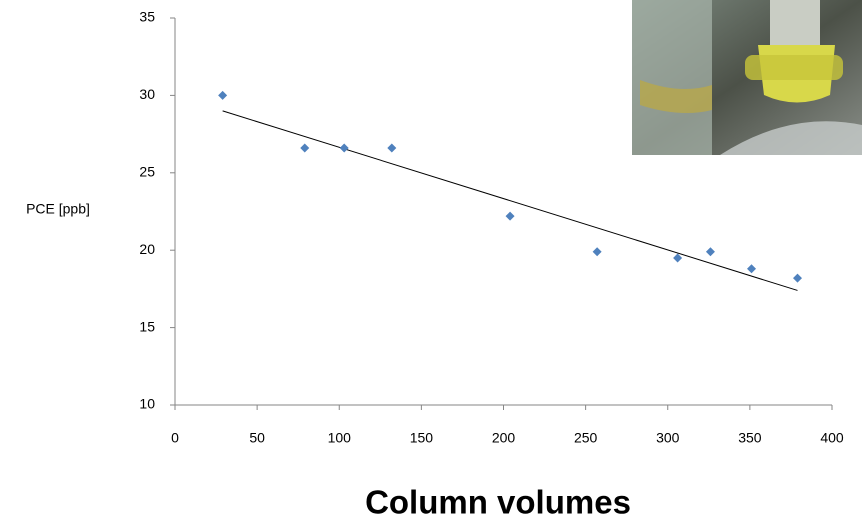 The image size is (862, 524). Describe the element at coordinates (58, 209) in the screenshot. I see `y-axis-label: PCE [ppb]` at that location.